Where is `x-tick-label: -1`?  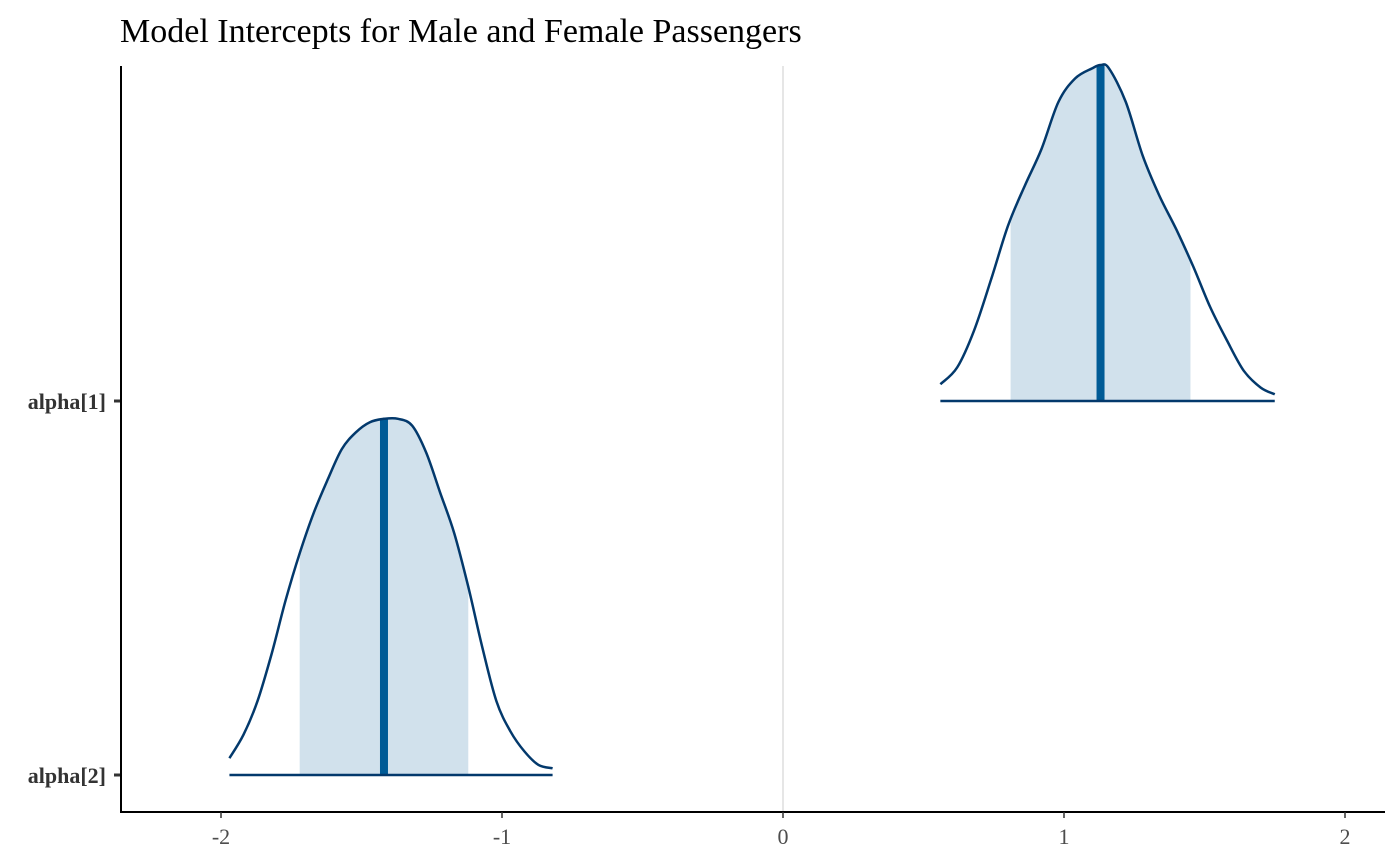
x-tick-label: -1 is located at coordinates (502, 836).